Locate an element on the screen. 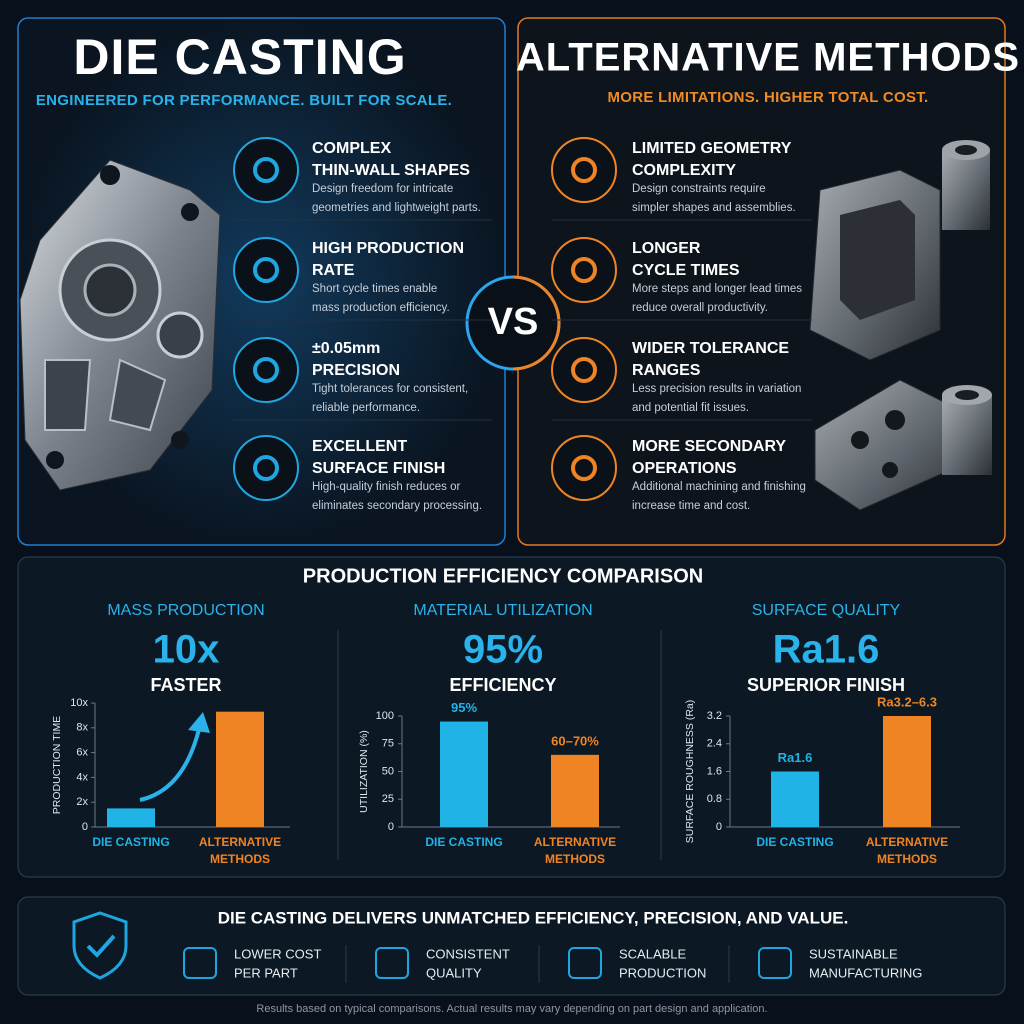 The image size is (1024, 1024). y-tick-label: 25 is located at coordinates (388, 799).